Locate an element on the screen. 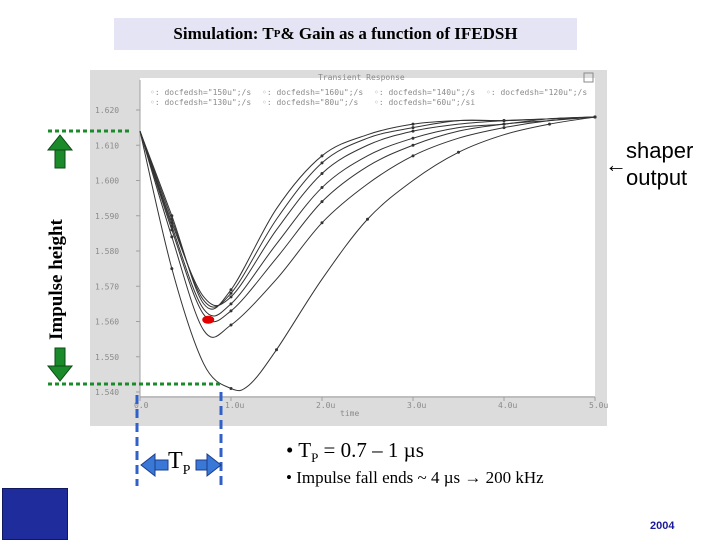 This screenshot has height=540, width=720. y-tick-label: 1.580 is located at coordinates (107, 251).